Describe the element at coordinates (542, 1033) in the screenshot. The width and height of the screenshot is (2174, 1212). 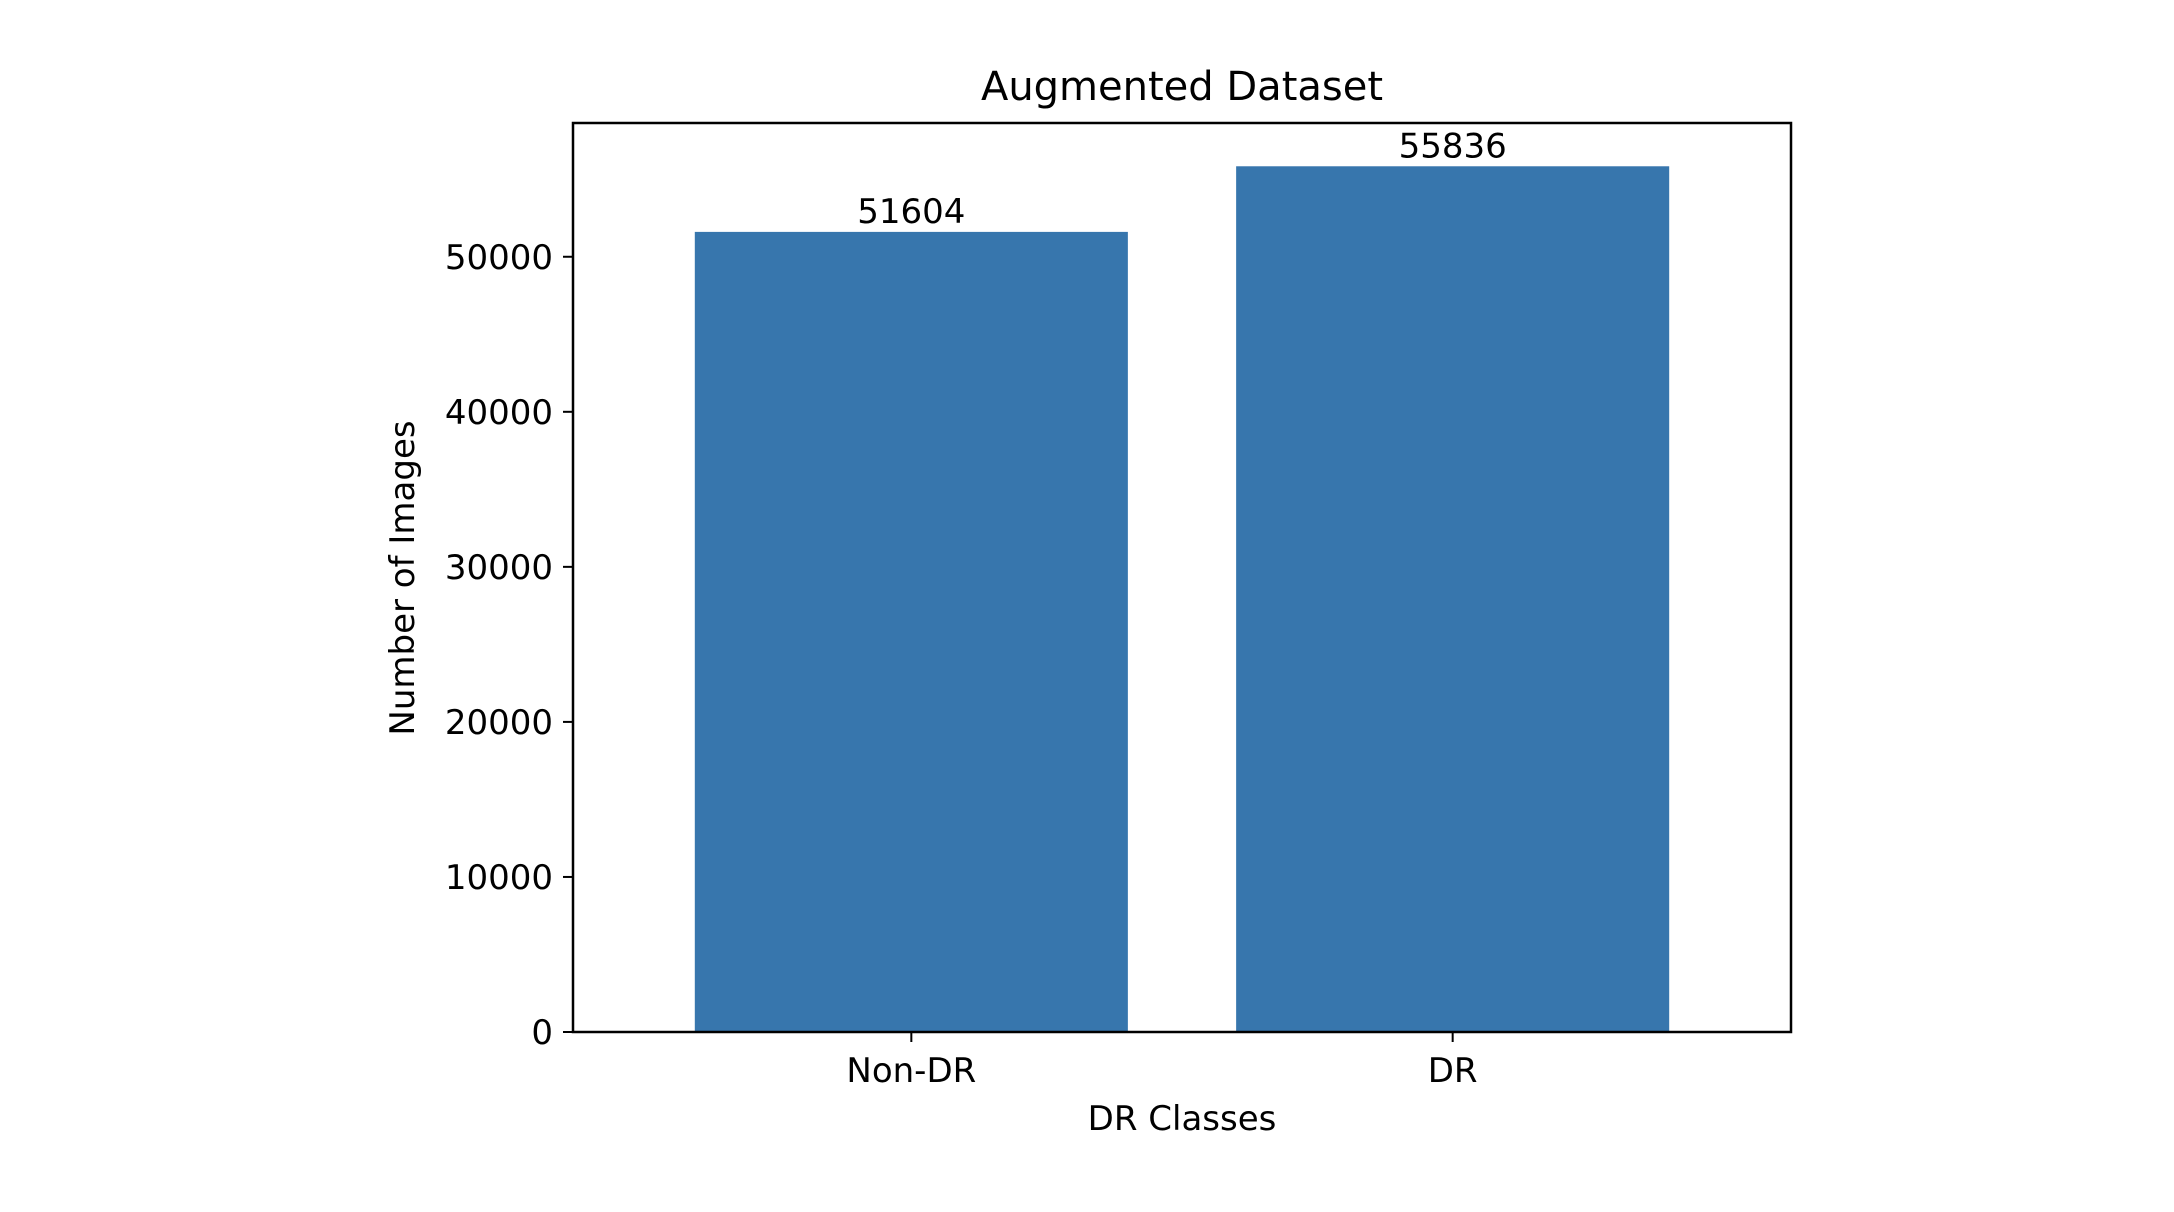
I see `y-tick-label-0: 0` at that location.